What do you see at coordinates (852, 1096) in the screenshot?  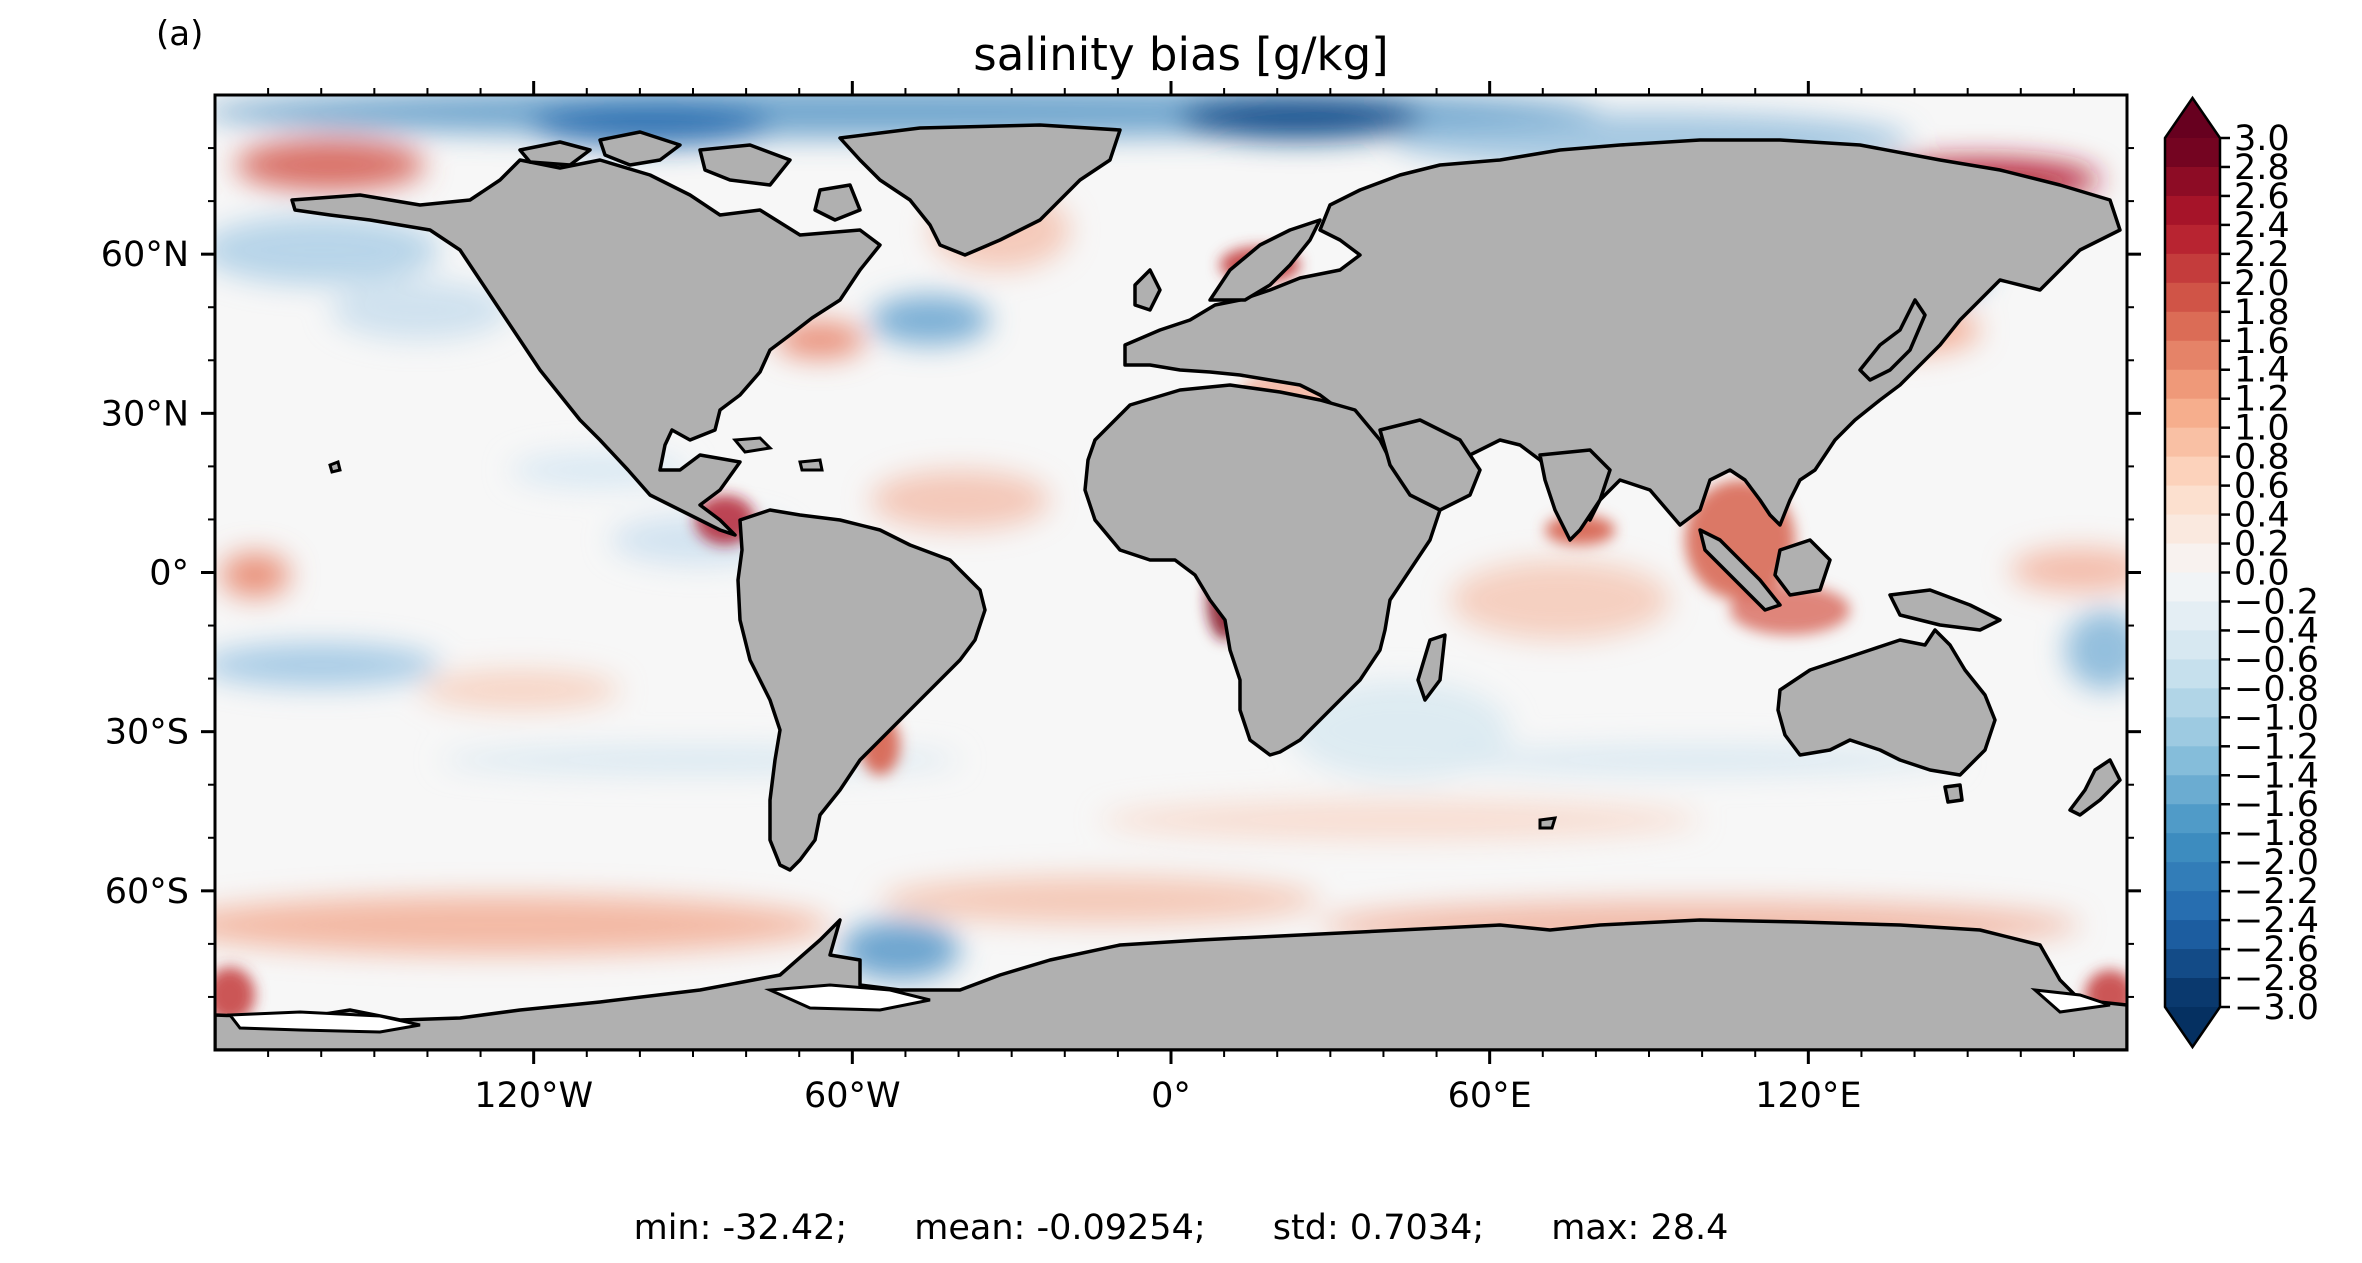 I see `lon-tick-label: 60°W` at bounding box center [852, 1096].